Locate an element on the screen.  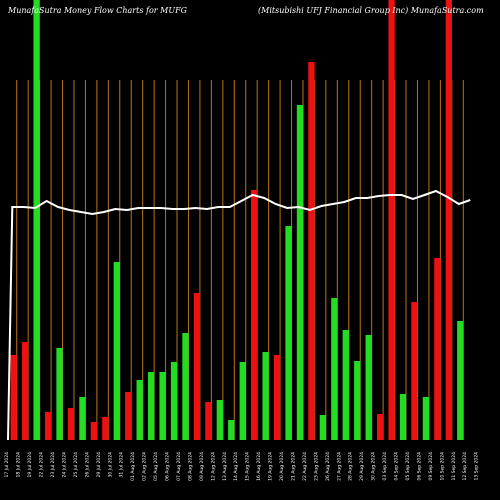
x-tick-label: 19 Jul 2024 is located at coordinates (30, 465).